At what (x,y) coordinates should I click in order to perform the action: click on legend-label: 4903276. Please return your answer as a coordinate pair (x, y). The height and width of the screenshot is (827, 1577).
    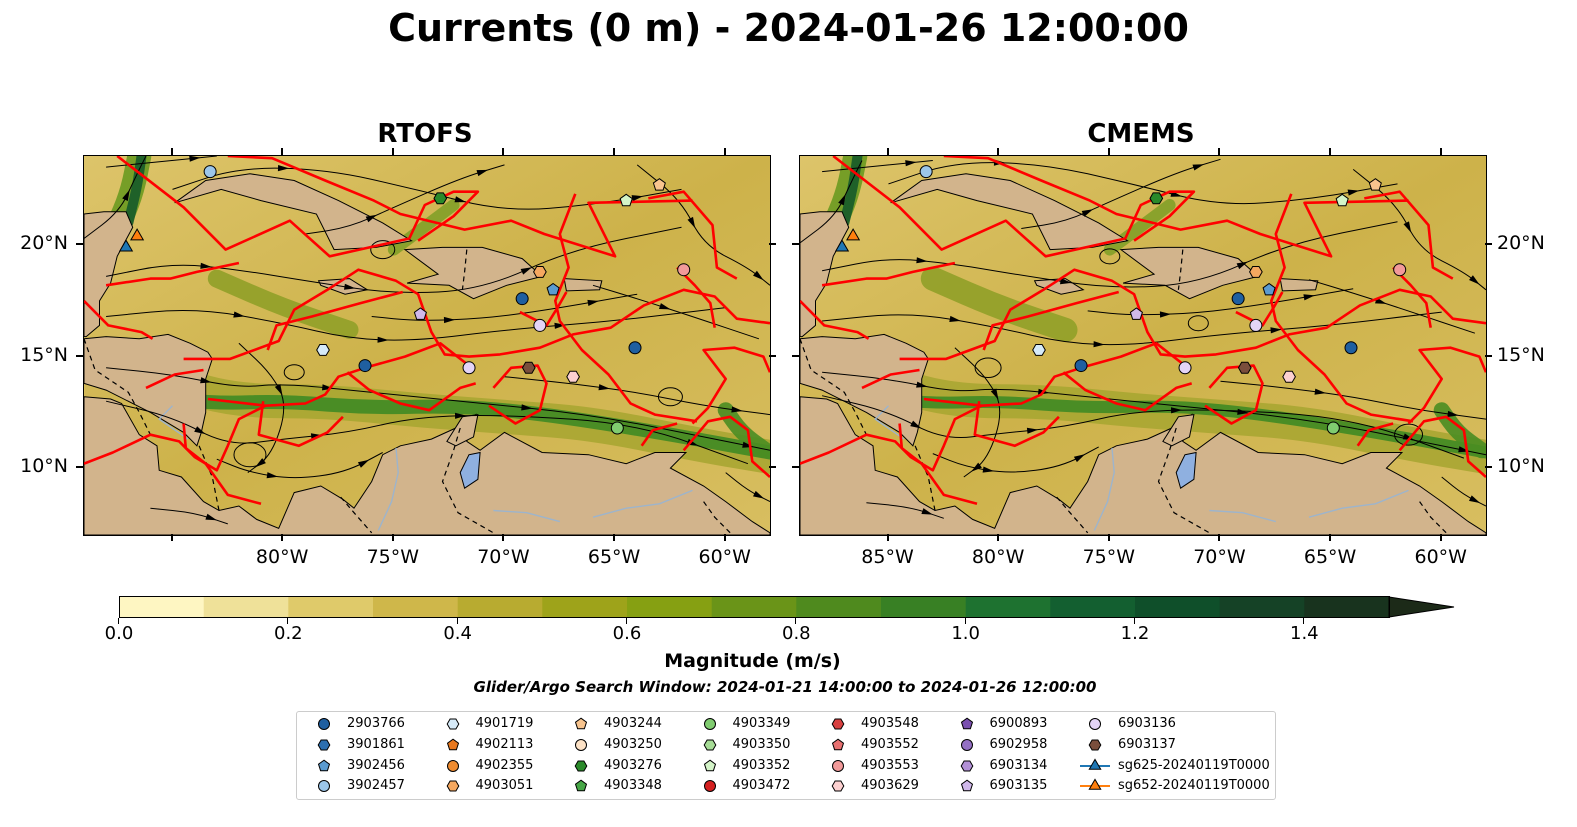
    Looking at the image, I should click on (633, 765).